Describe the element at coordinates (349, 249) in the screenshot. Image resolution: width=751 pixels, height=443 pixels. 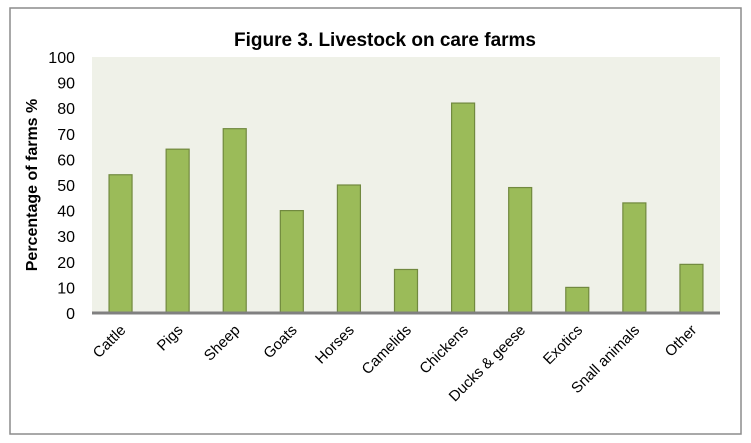
I see `bar-horses` at that location.